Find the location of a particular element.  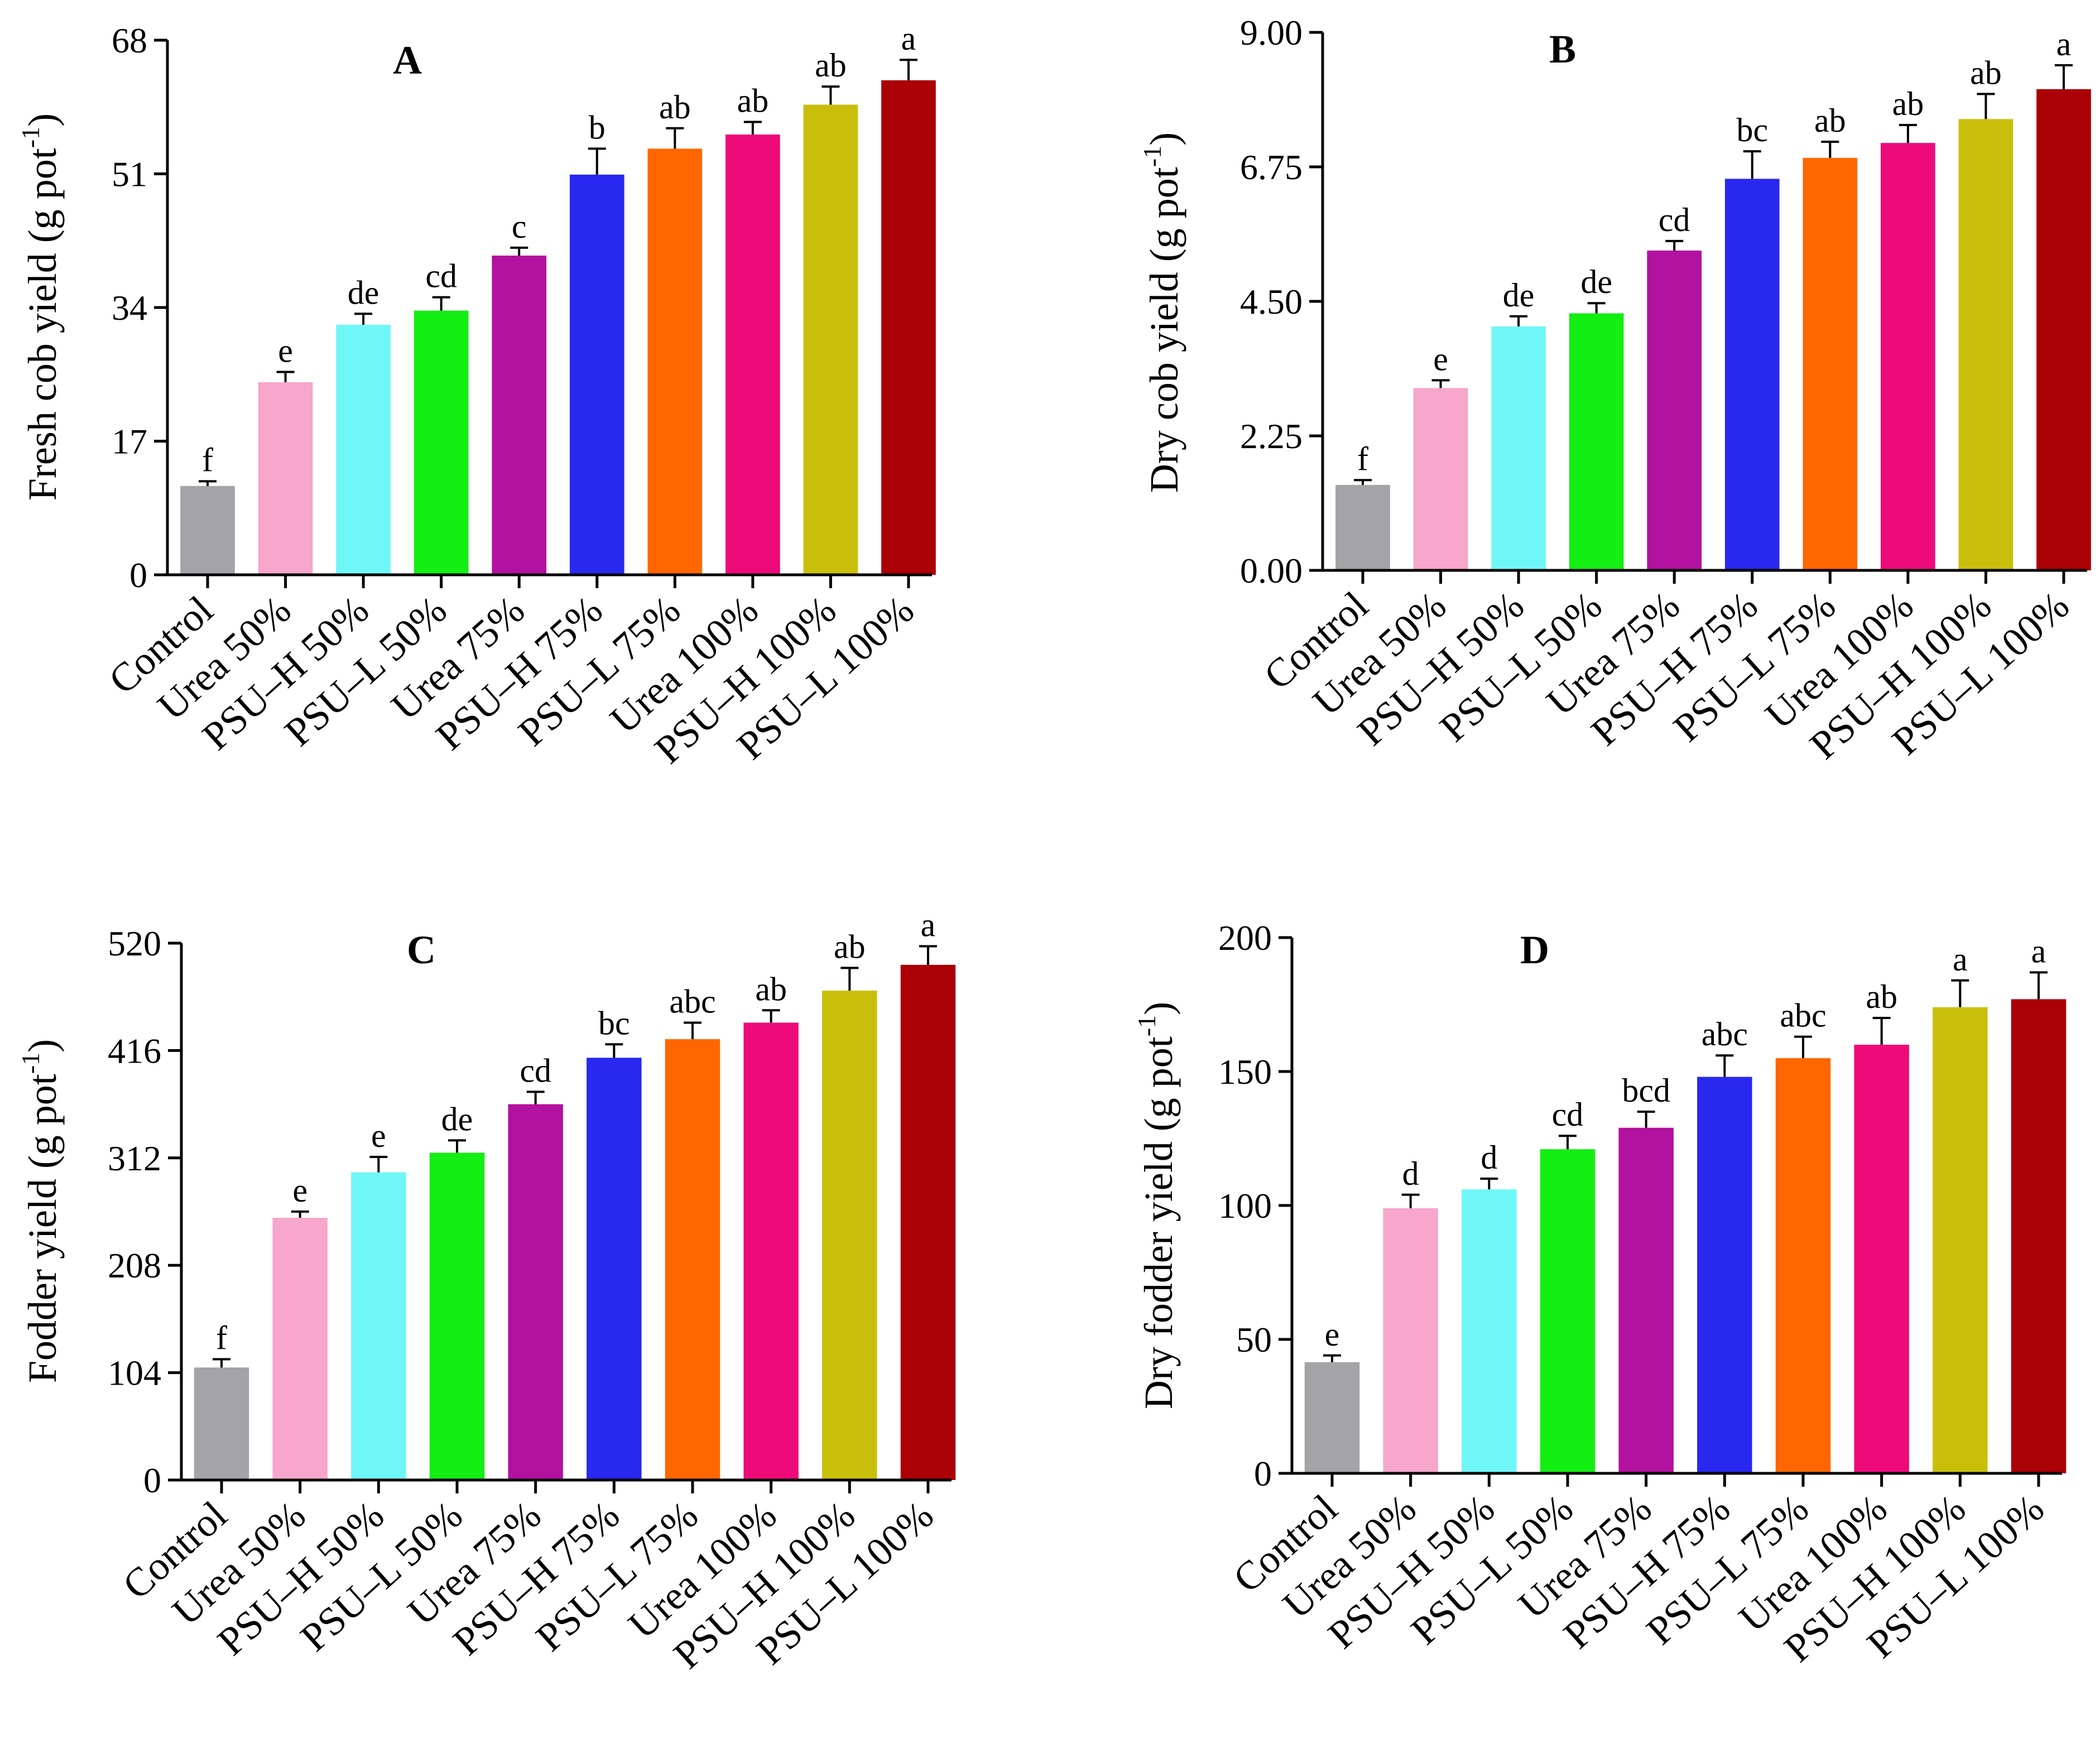

significance-label: c is located at coordinates (519, 226).